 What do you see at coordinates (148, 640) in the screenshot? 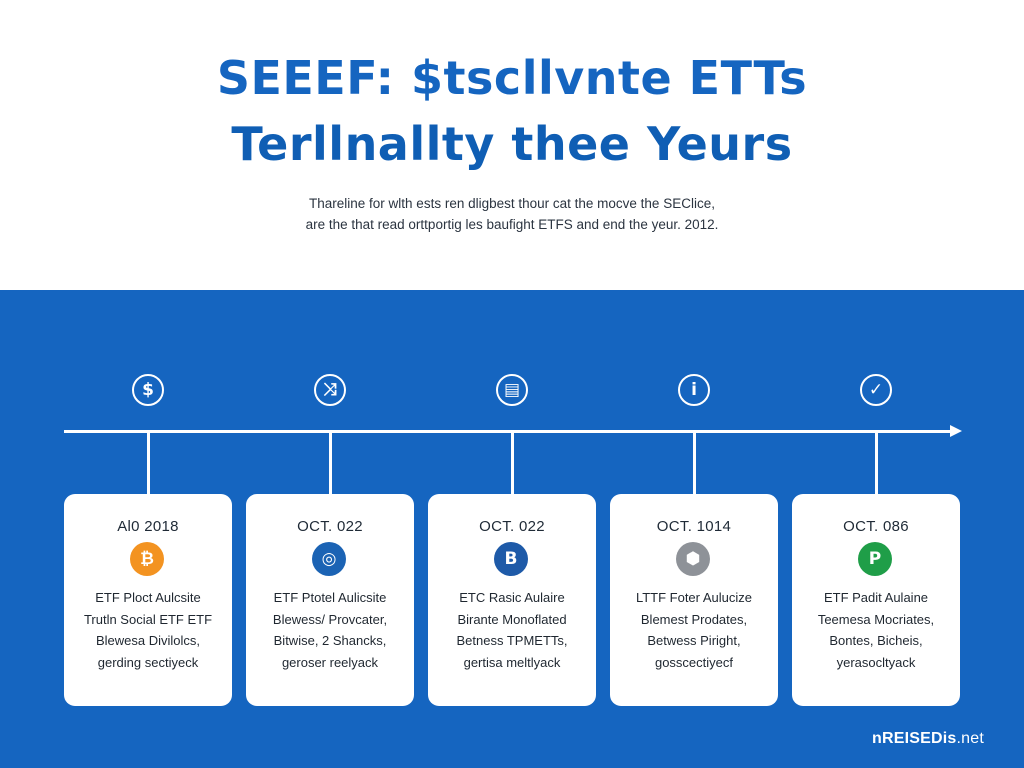
I see `milestone-description-line: Blewesa Divilolcs,` at bounding box center [148, 640].